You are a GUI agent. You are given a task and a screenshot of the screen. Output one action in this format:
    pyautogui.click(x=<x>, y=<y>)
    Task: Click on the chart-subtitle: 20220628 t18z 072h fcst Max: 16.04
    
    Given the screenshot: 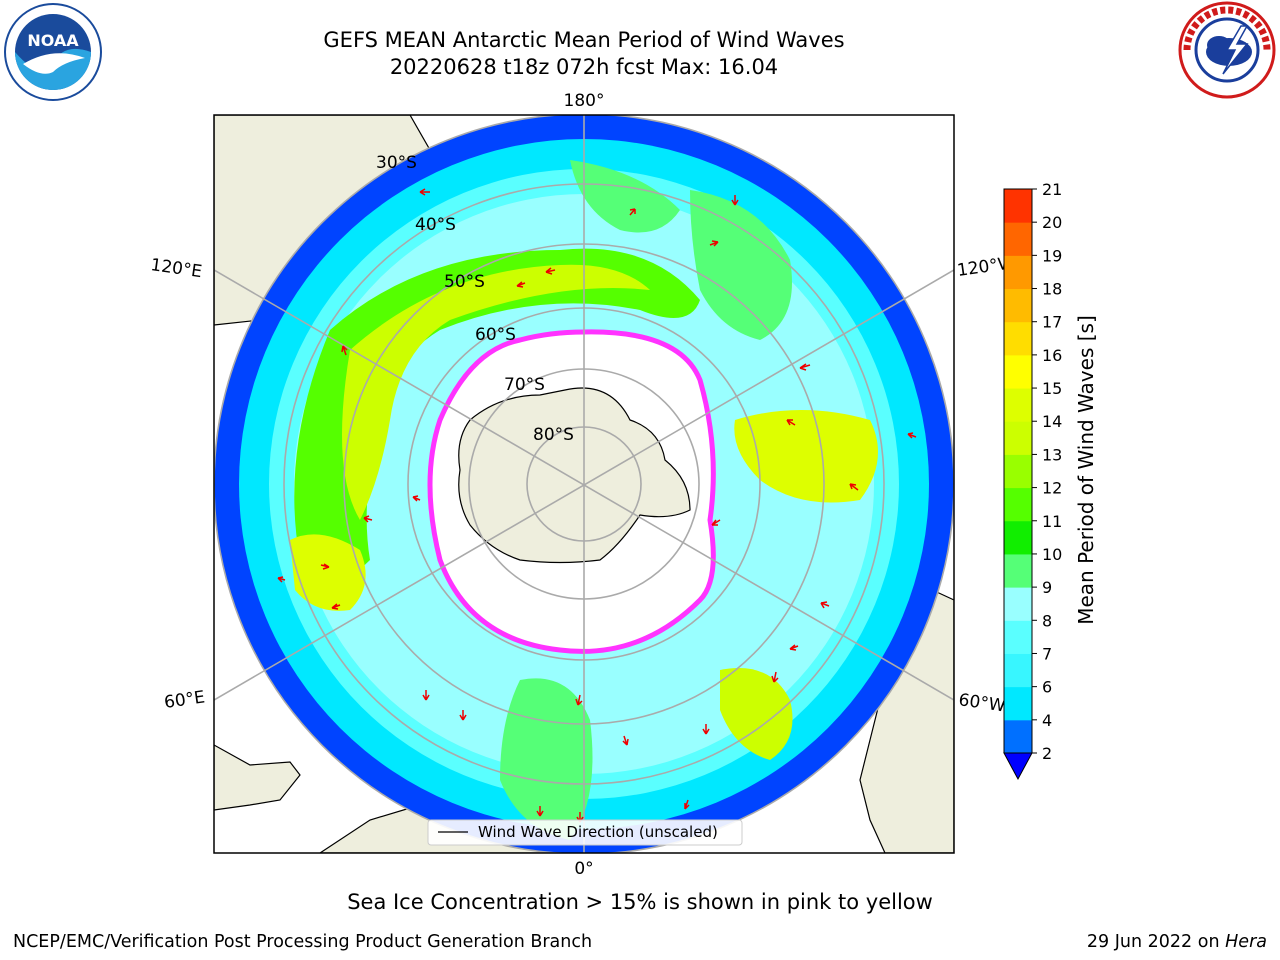 What is the action you would take?
    pyautogui.click(x=584, y=67)
    